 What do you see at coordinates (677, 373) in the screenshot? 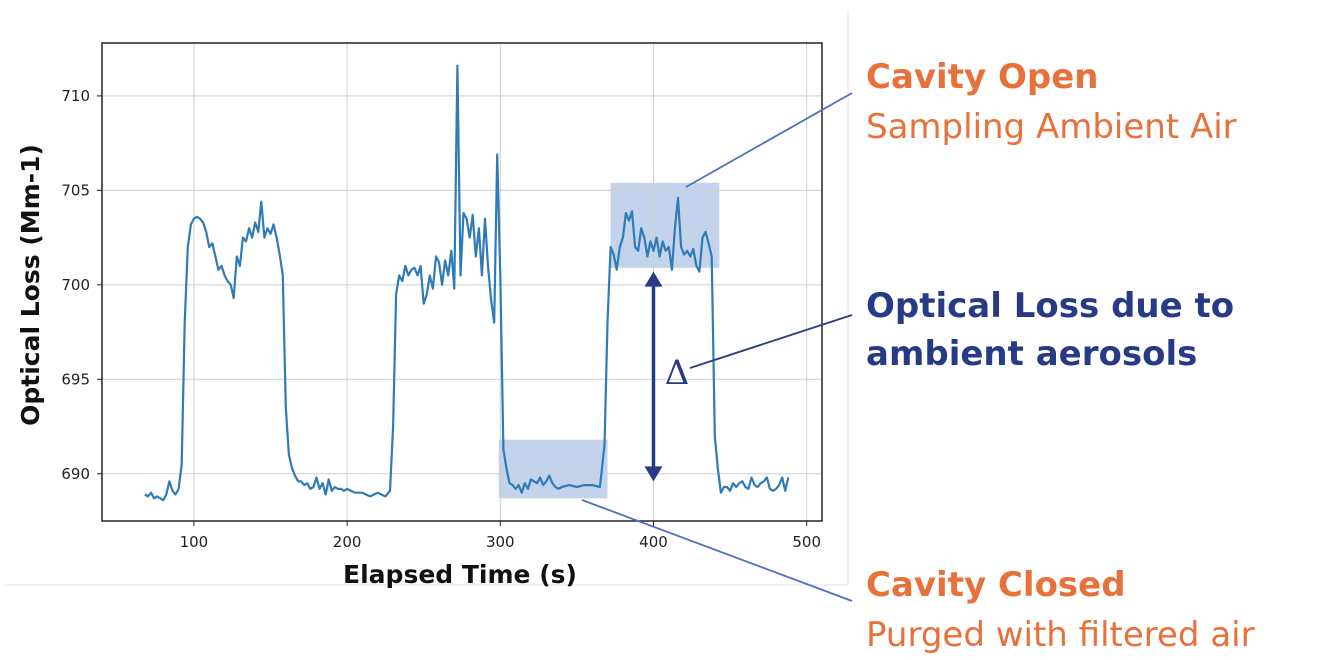
I see `delta-label: Δ` at bounding box center [677, 373].